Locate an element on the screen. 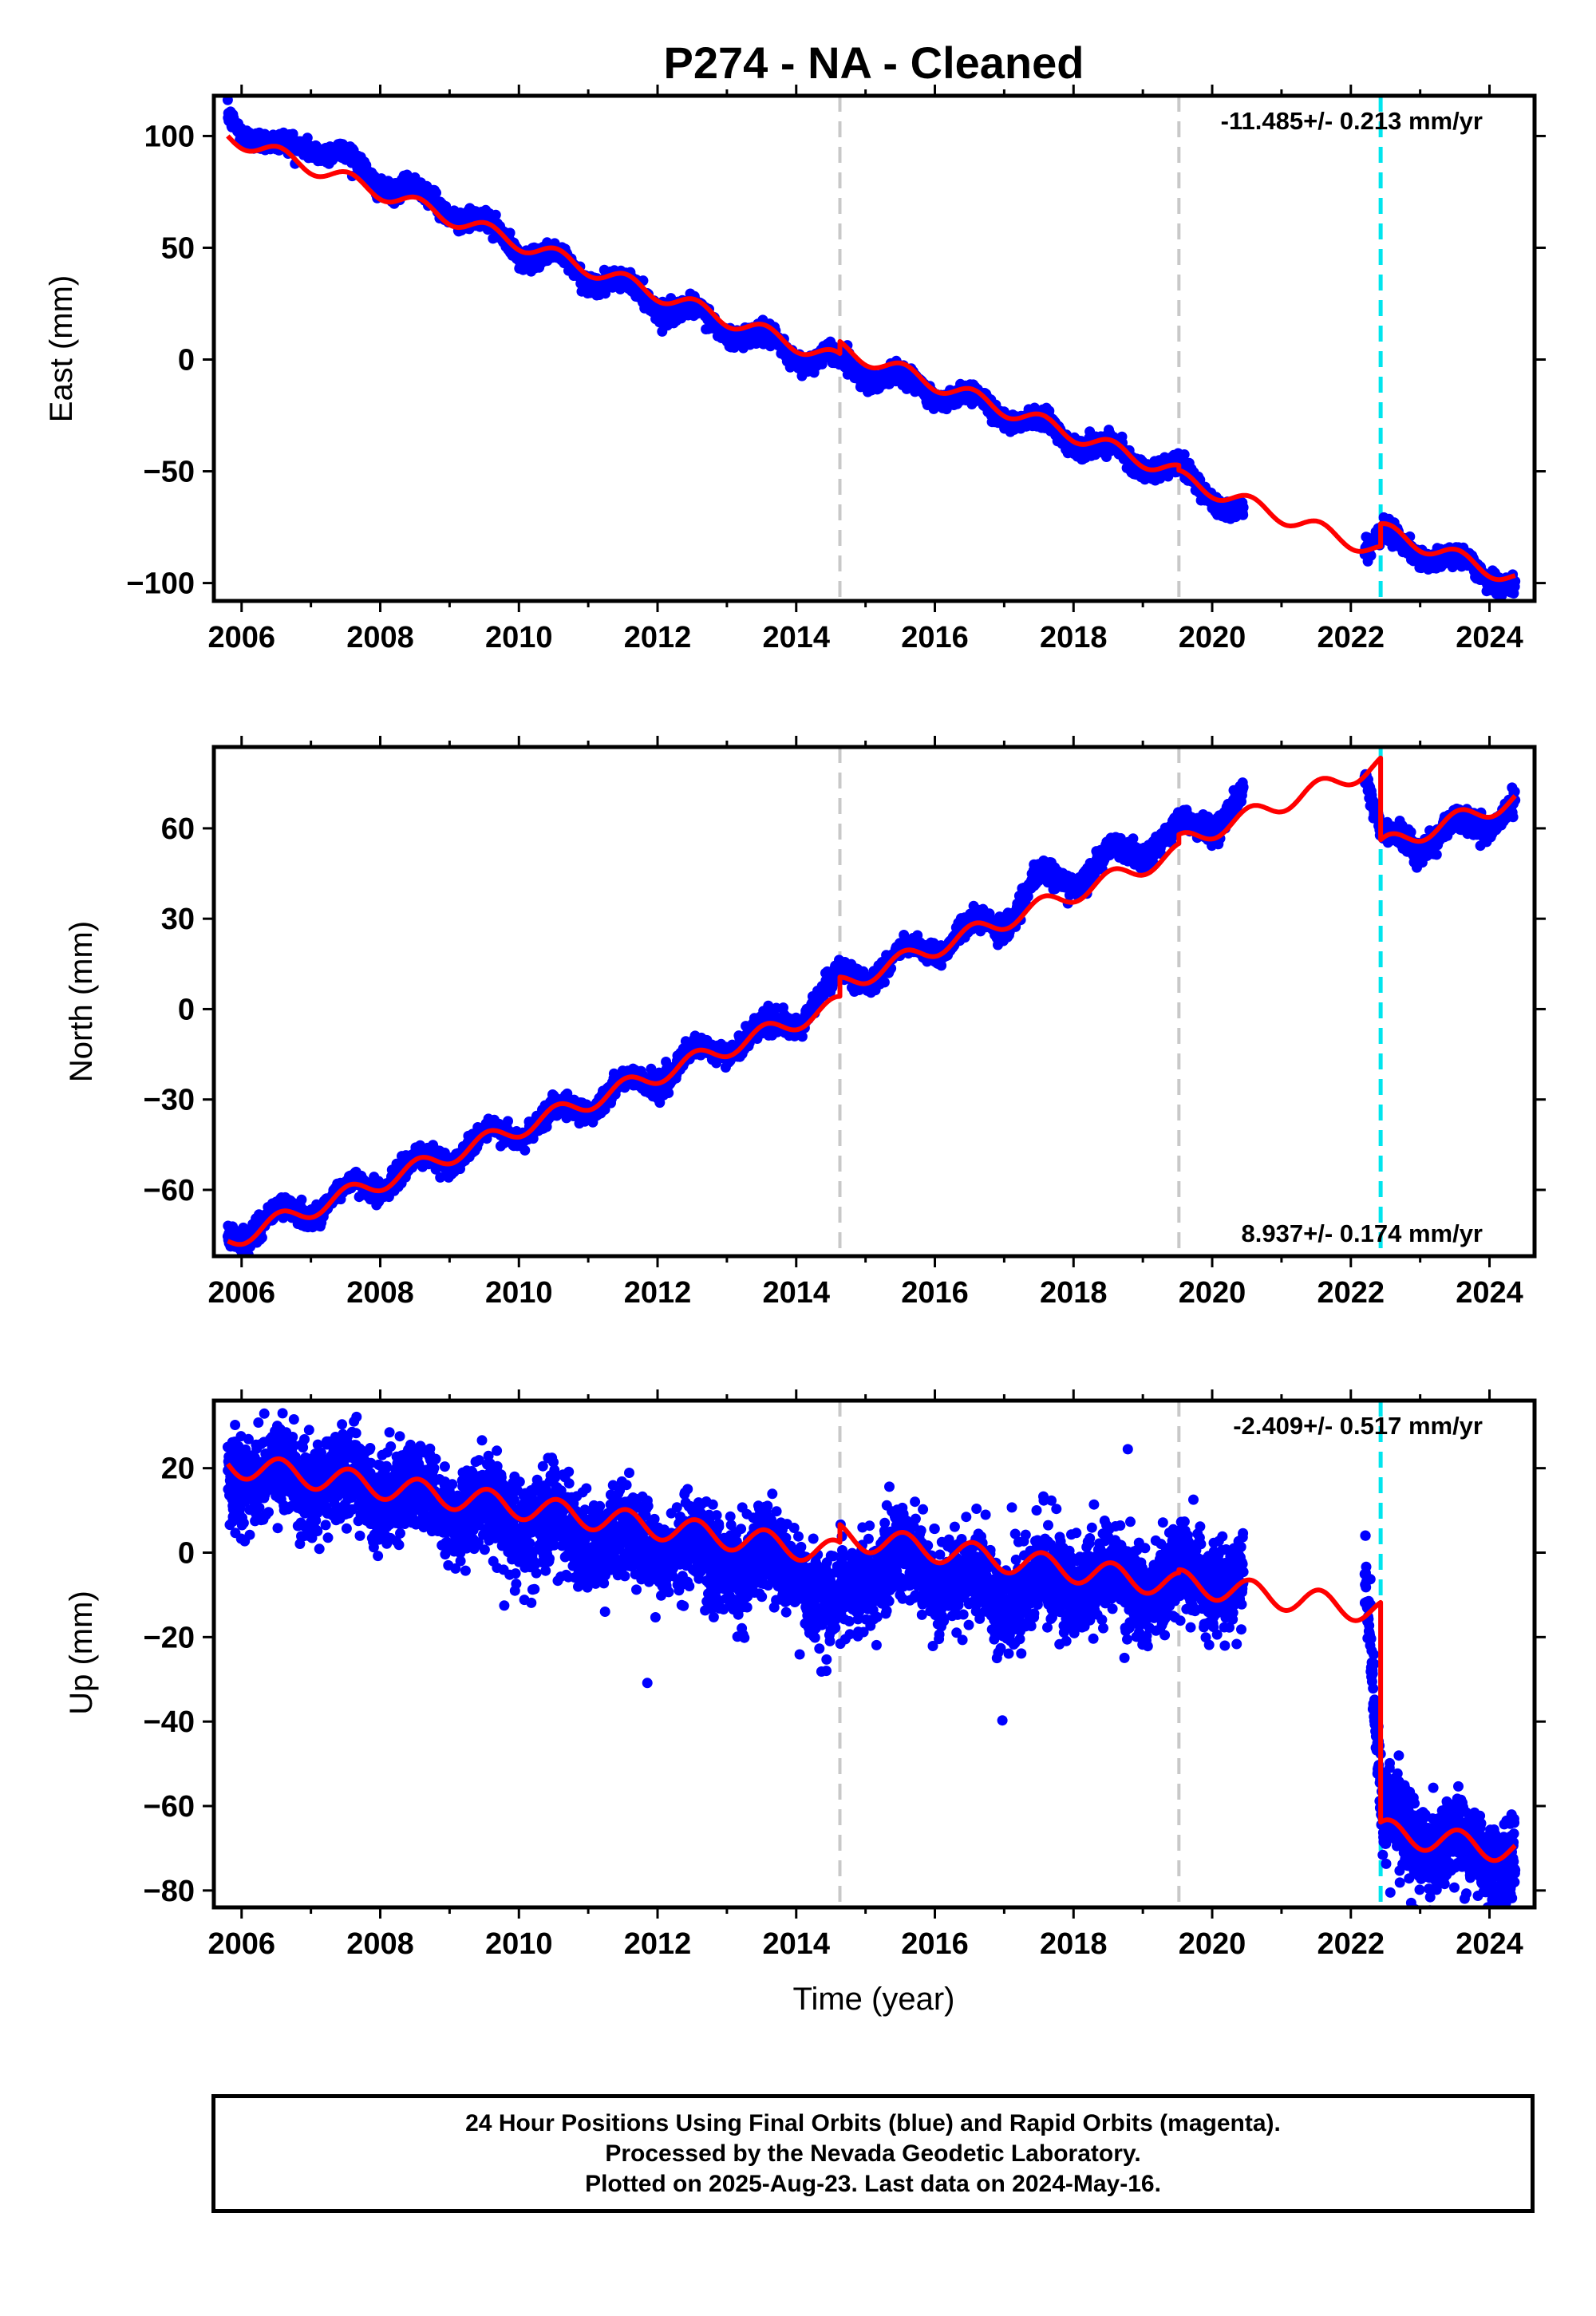 This screenshot has height=2316, width=1596. east-y-tick-label: −50 is located at coordinates (169, 472).